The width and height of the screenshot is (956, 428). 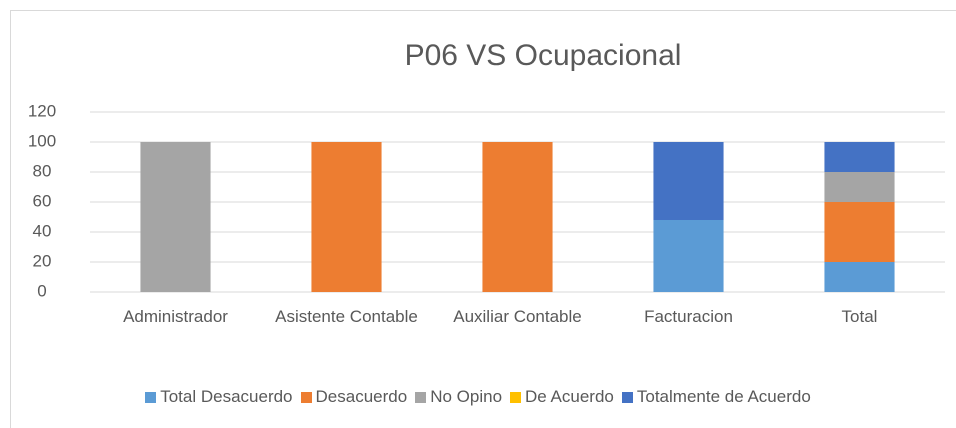 What do you see at coordinates (42, 110) in the screenshot?
I see `y-tick-label: 120` at bounding box center [42, 110].